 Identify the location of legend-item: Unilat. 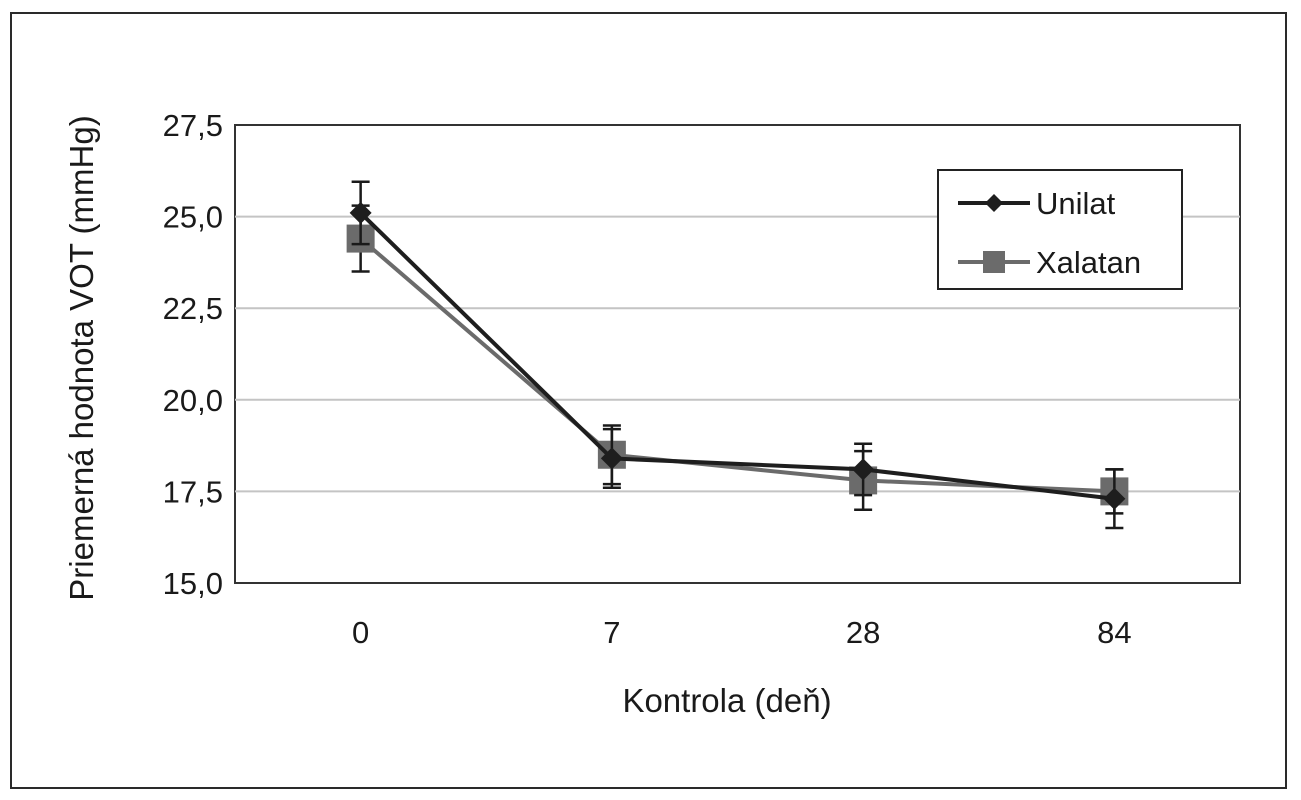
(1037, 203).